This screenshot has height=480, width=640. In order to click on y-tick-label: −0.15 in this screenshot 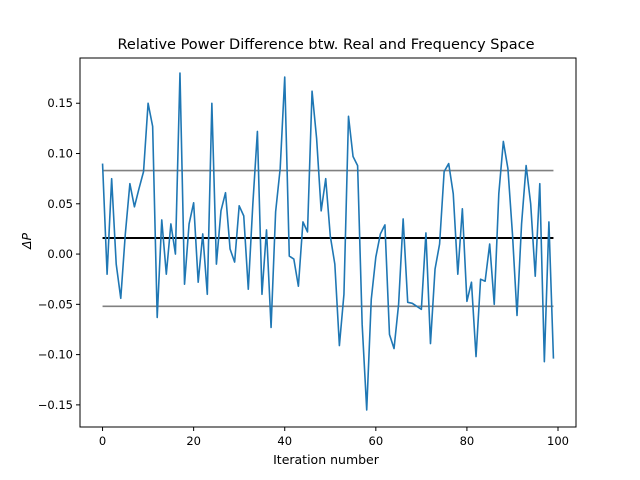, I will do `click(55, 405)`.